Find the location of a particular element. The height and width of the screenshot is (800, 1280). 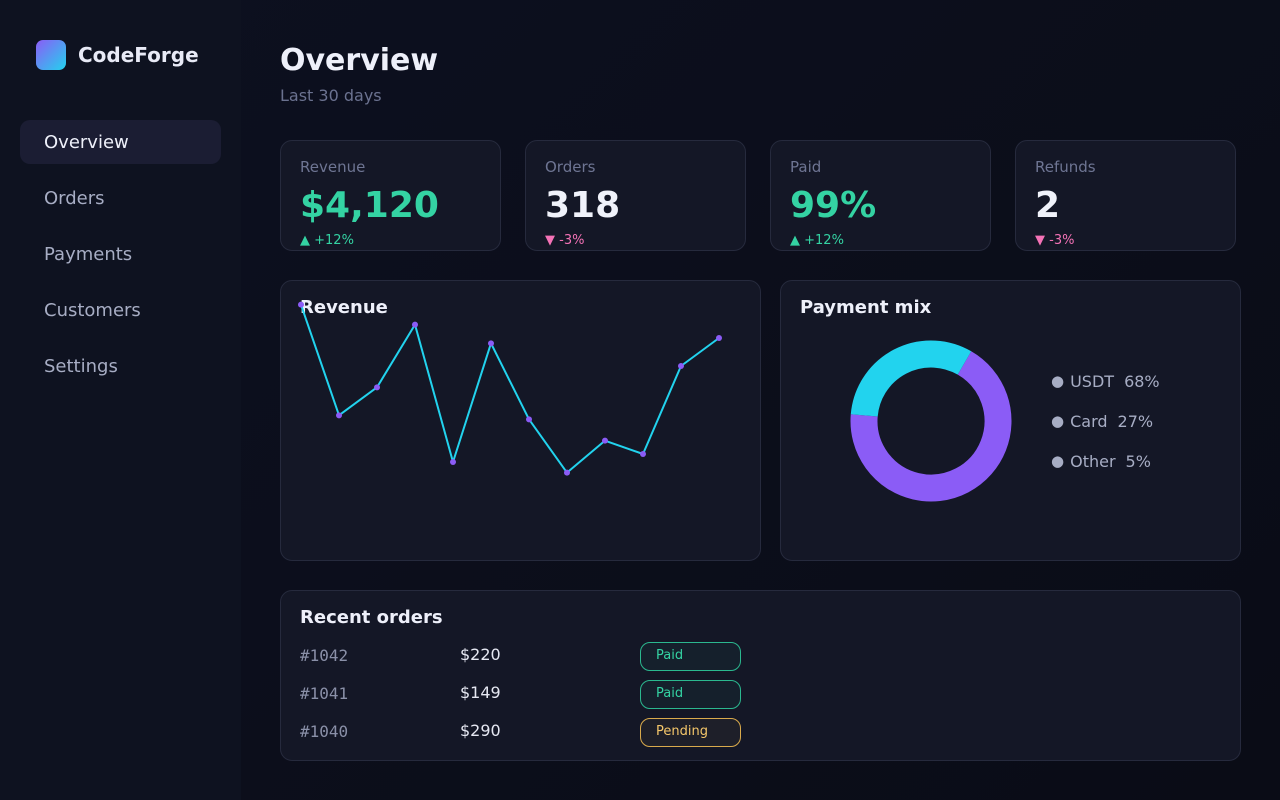

logo-icon is located at coordinates (51, 55).